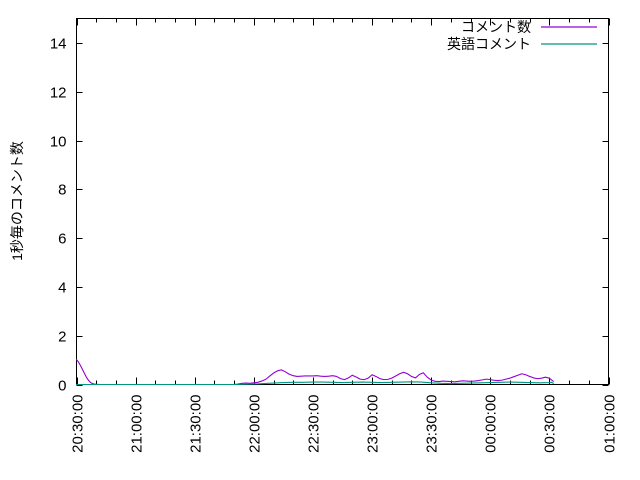 The image size is (640, 480). I want to click on y-tick-label: 8, so click(62, 190).